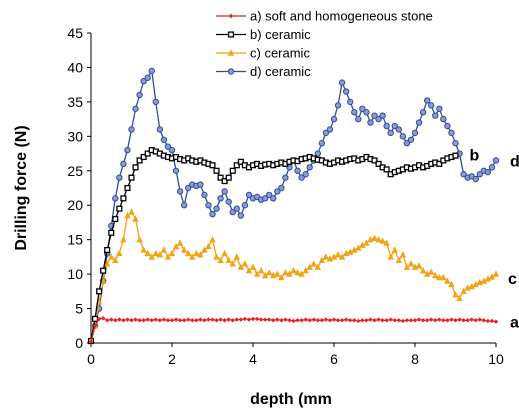  What do you see at coordinates (79, 188) in the screenshot?
I see `y-ticks: 0 5 10 15 20 25 30 35 40 45` at bounding box center [79, 188].